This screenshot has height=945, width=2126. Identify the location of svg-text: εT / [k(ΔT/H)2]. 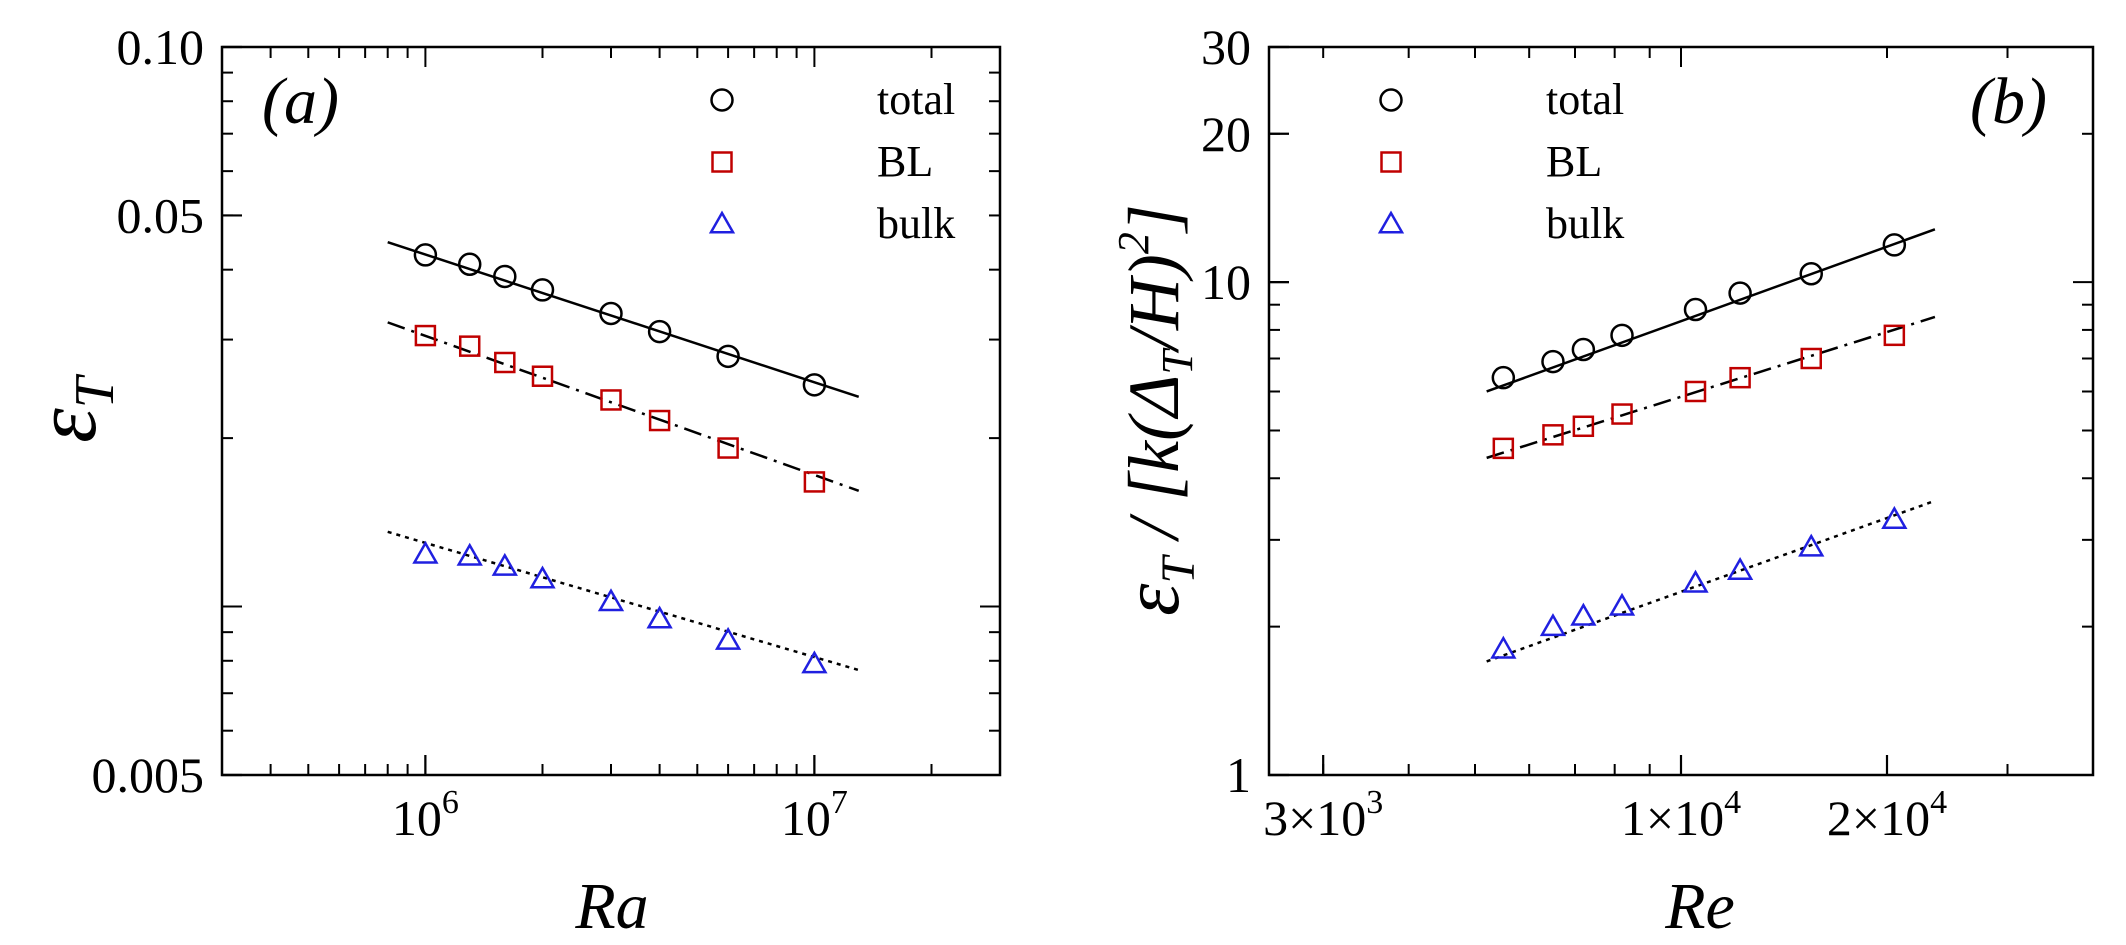
(1155, 410).